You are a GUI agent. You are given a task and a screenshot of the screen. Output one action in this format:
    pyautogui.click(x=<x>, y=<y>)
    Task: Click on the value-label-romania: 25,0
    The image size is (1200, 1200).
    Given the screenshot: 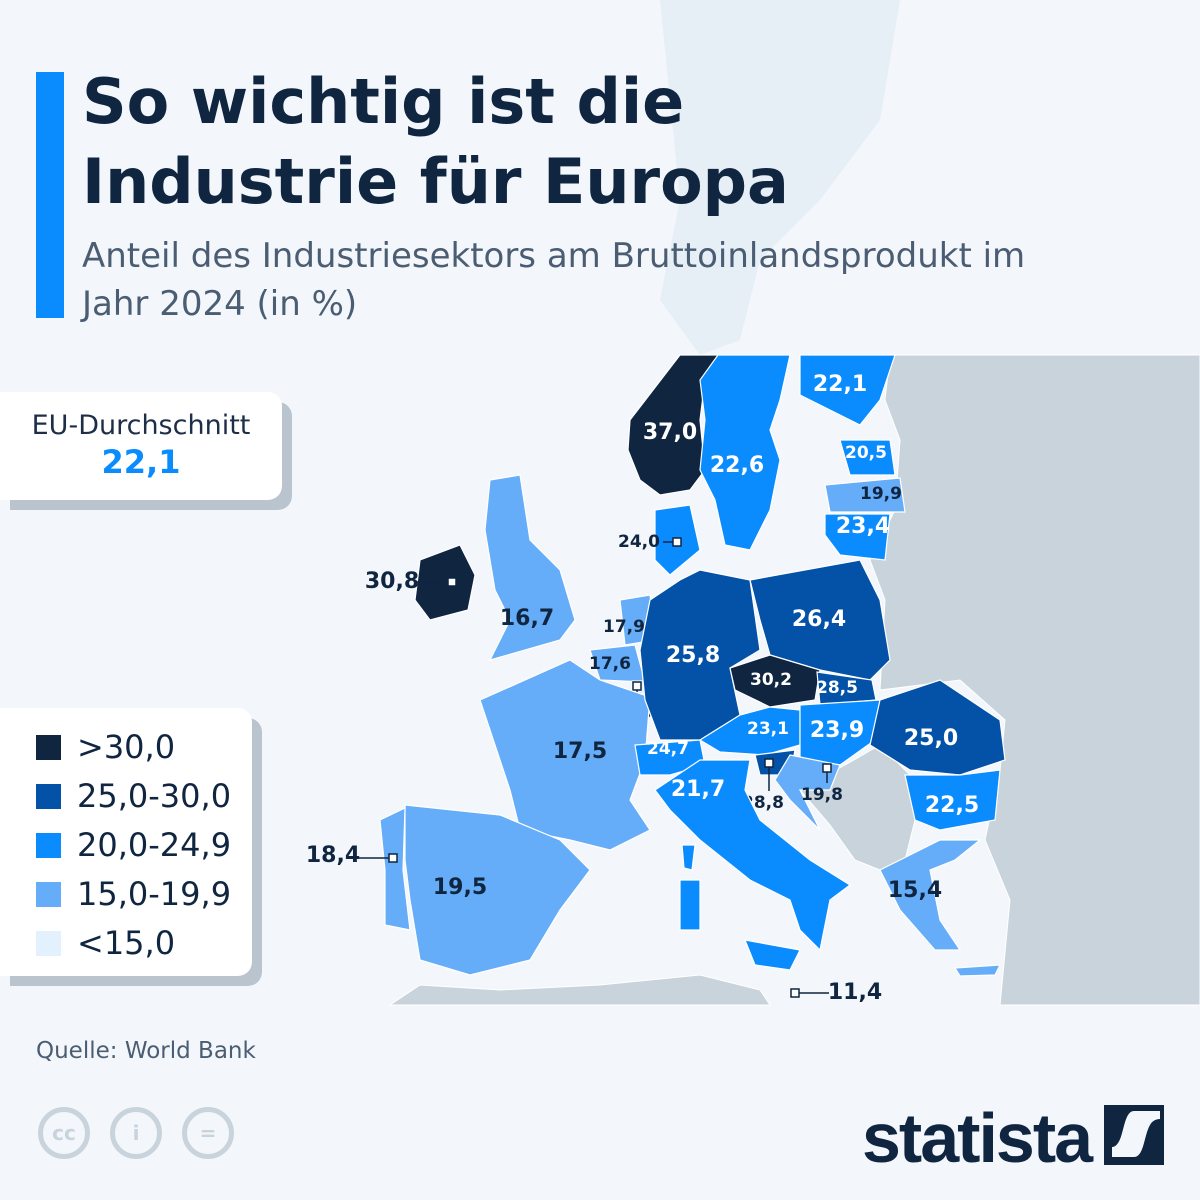 What is the action you would take?
    pyautogui.click(x=931, y=738)
    